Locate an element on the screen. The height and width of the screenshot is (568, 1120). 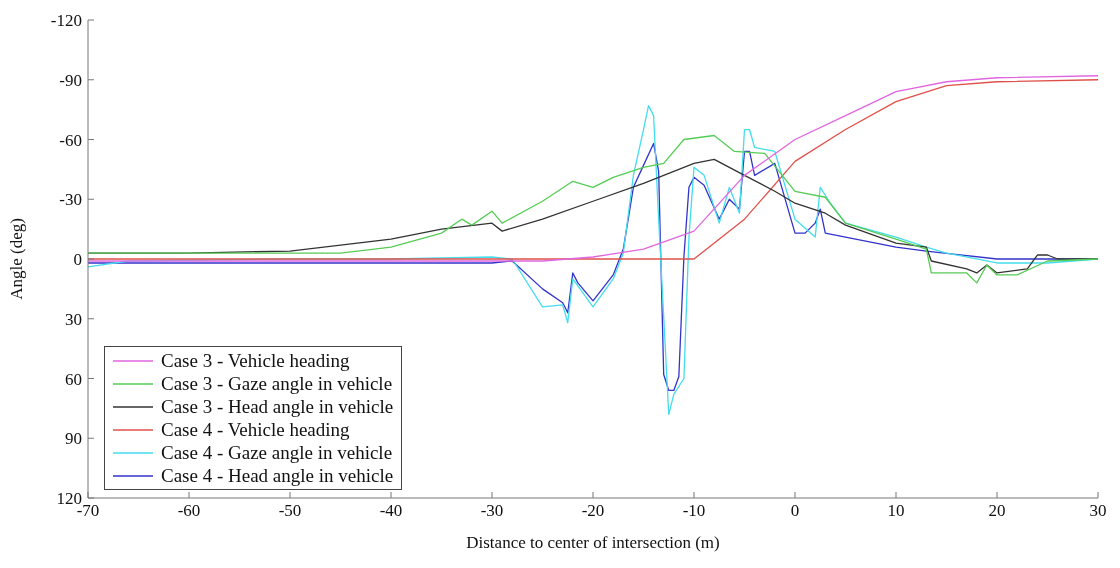
y-axis-title: Angle (deg) is located at coordinates (17, 259).